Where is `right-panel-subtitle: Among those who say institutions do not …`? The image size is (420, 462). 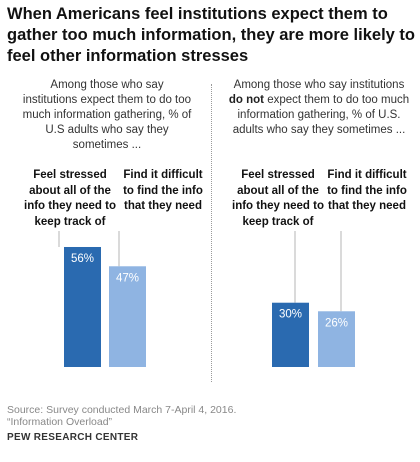
right-panel-subtitle: Among those who say institutions do not … is located at coordinates (319, 108).